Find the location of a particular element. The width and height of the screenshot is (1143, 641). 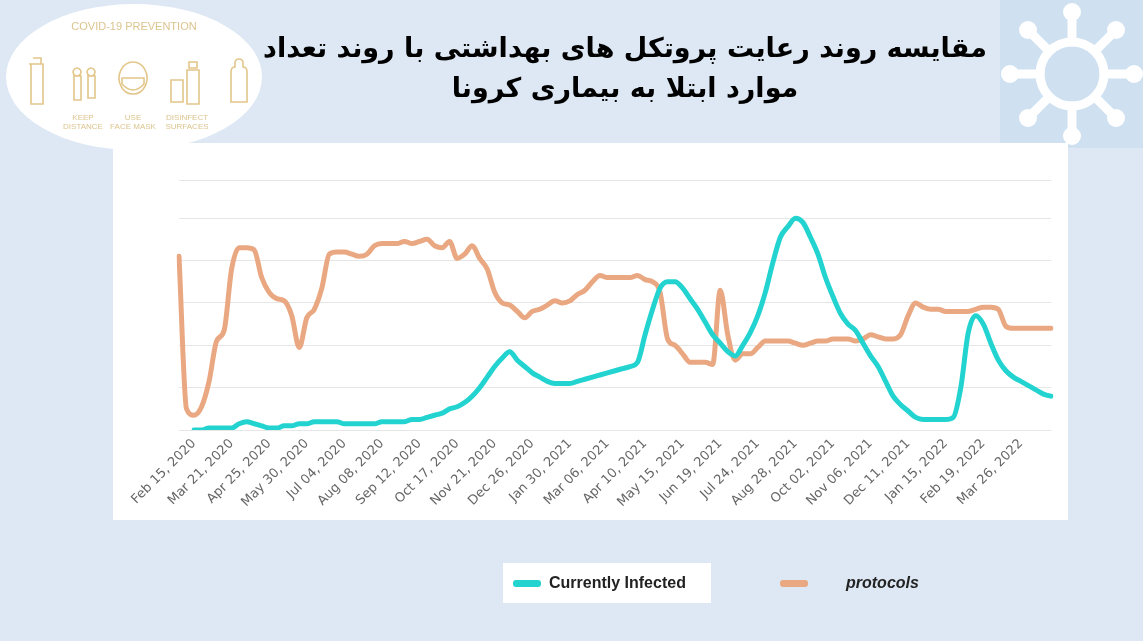

legend-label: Currently Infected is located at coordinates (617, 583).